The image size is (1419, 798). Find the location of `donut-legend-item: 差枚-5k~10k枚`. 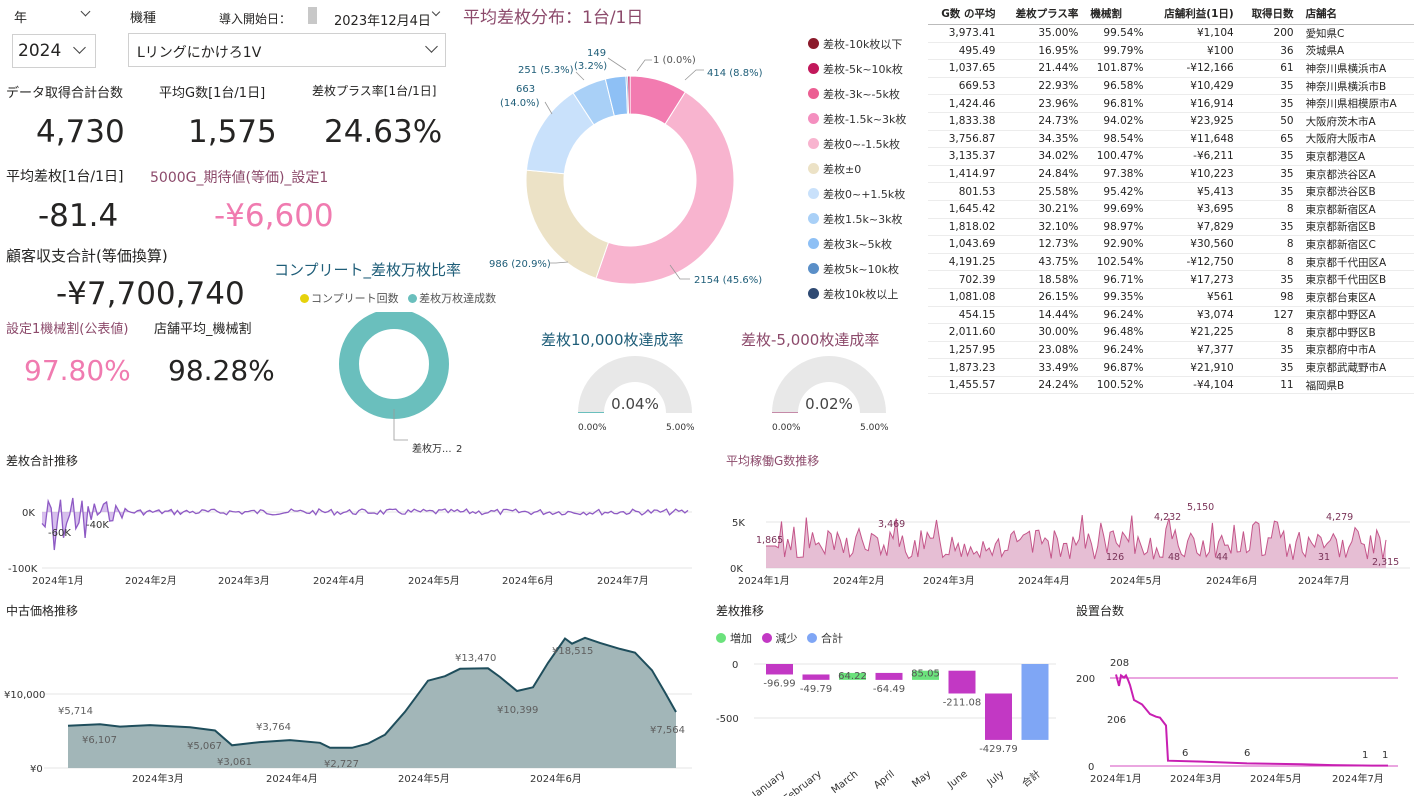

donut-legend-item: 差枚-5k~10k枚 is located at coordinates (857, 75).